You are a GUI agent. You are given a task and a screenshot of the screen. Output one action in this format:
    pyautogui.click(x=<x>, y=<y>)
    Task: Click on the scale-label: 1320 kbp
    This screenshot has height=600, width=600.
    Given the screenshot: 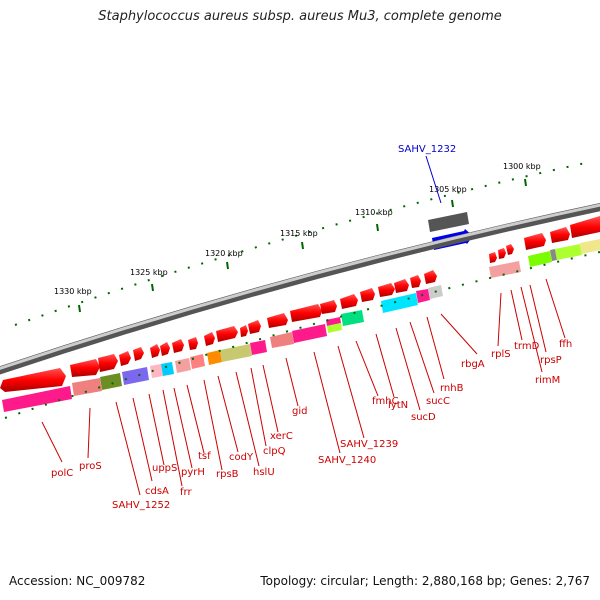 What is the action you would take?
    pyautogui.click(x=224, y=253)
    